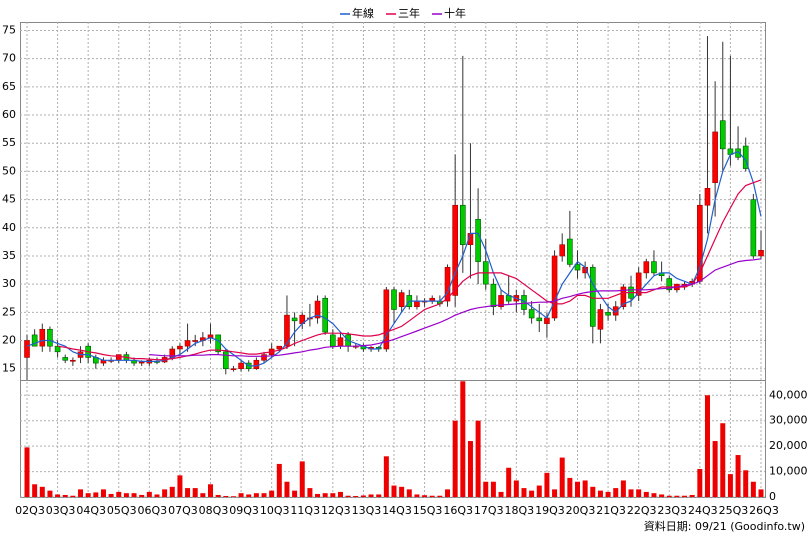 This screenshot has width=808, height=540. What do you see at coordinates (788, 445) in the screenshot?
I see `y2-tick-label: 20,000` at bounding box center [788, 445].